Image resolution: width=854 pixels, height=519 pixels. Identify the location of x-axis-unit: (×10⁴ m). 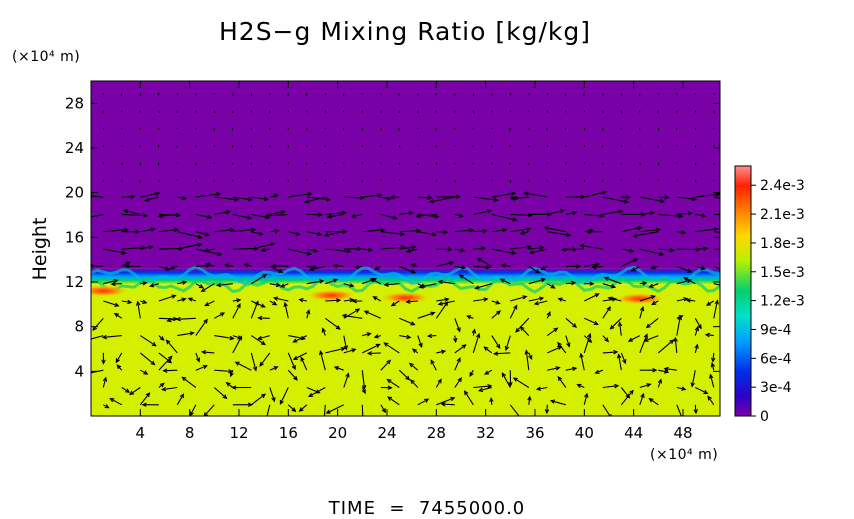
(684, 455).